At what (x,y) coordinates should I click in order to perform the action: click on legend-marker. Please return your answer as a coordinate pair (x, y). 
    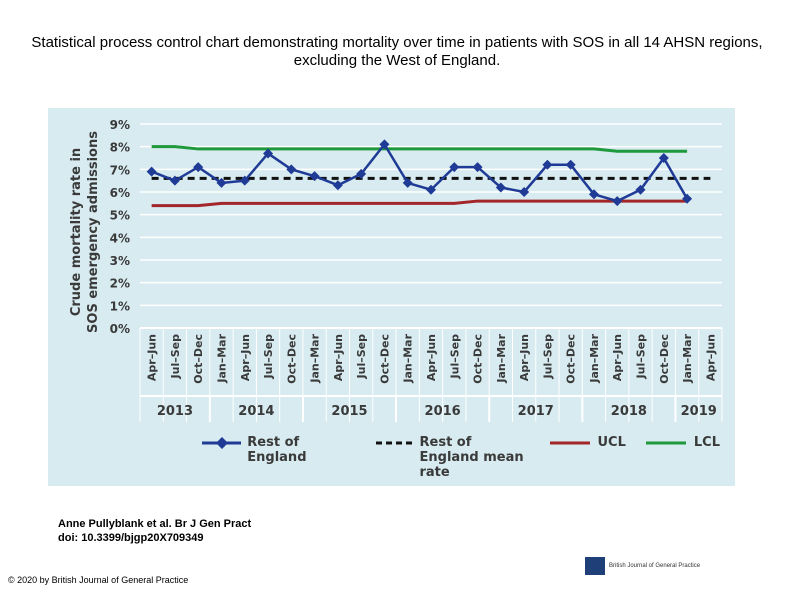
    Looking at the image, I should click on (222, 443).